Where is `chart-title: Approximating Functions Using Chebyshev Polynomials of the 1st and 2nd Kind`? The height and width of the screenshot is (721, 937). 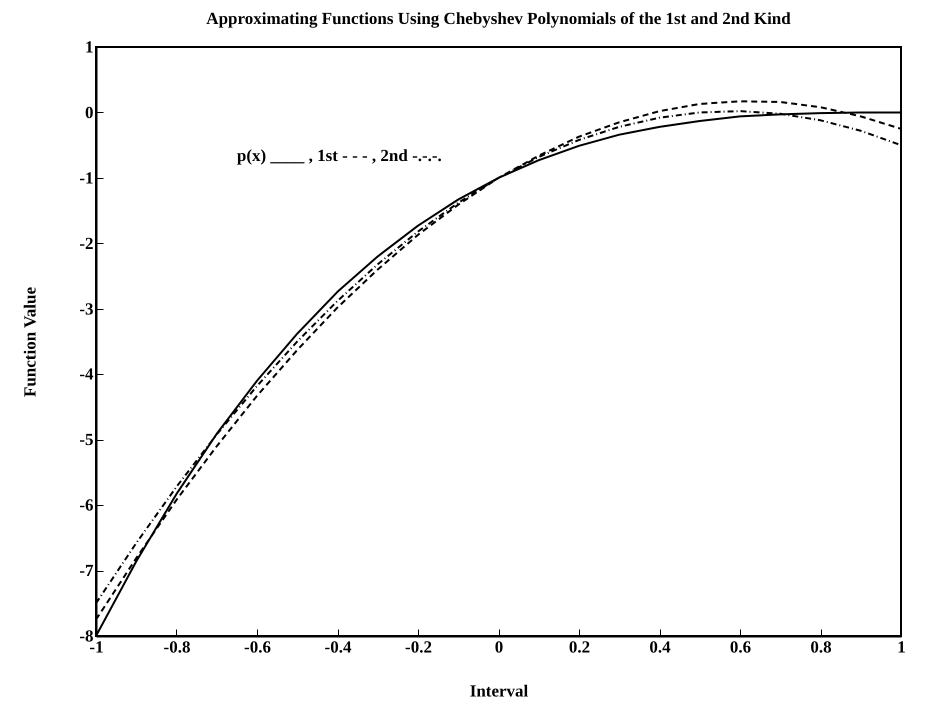 chart-title: Approximating Functions Using Chebyshev Polynomials of the 1st and 2nd Kind is located at coordinates (499, 18).